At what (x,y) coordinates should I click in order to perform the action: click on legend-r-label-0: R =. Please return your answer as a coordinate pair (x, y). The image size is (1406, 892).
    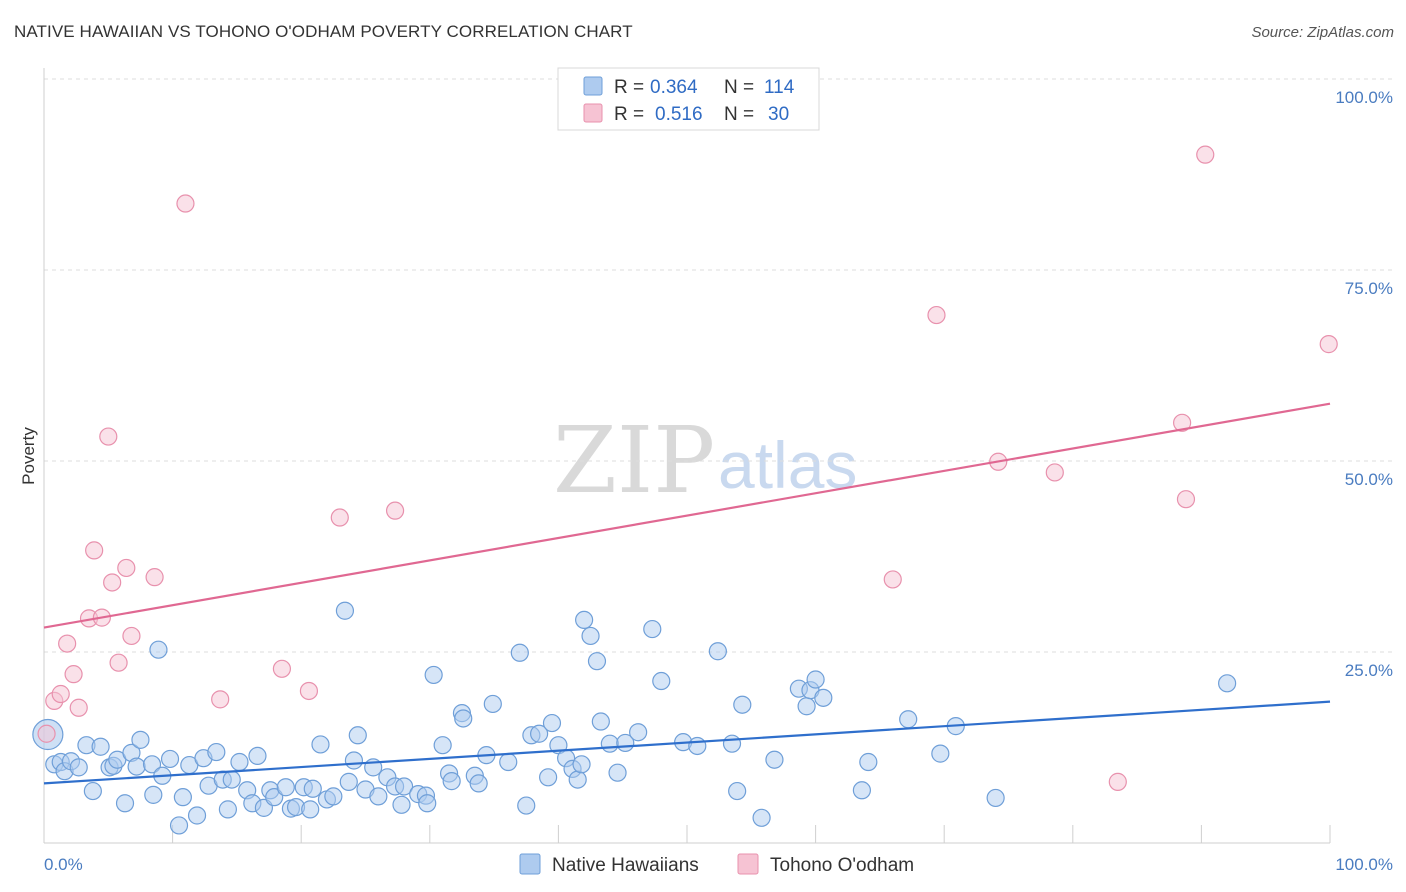
    Looking at the image, I should click on (629, 87).